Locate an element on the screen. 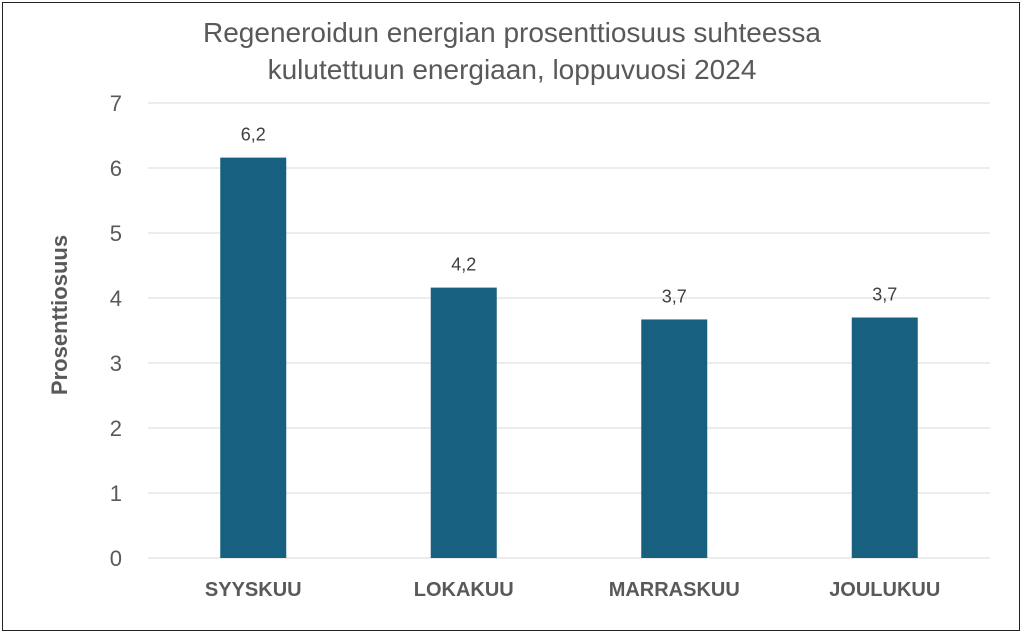  y-tick-label: 2 is located at coordinates (116, 428).